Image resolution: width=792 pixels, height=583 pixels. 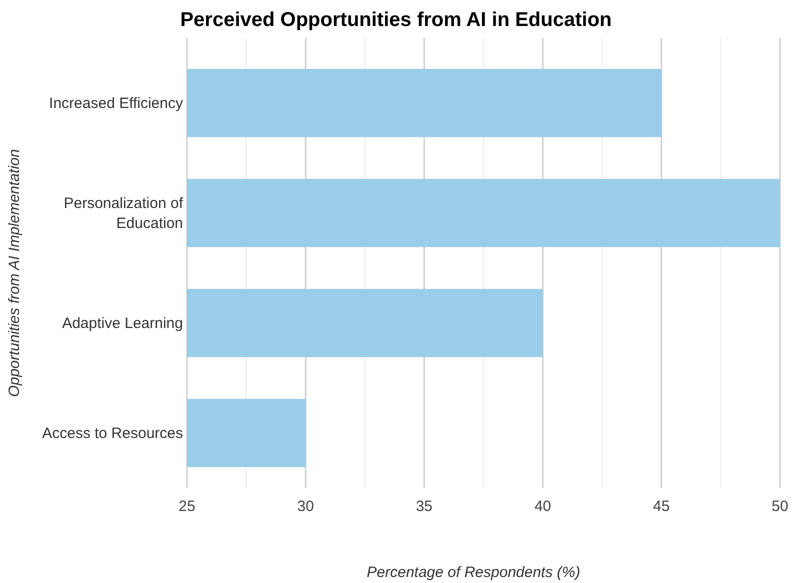 What do you see at coordinates (661, 506) in the screenshot?
I see `x-tick-label: 45` at bounding box center [661, 506].